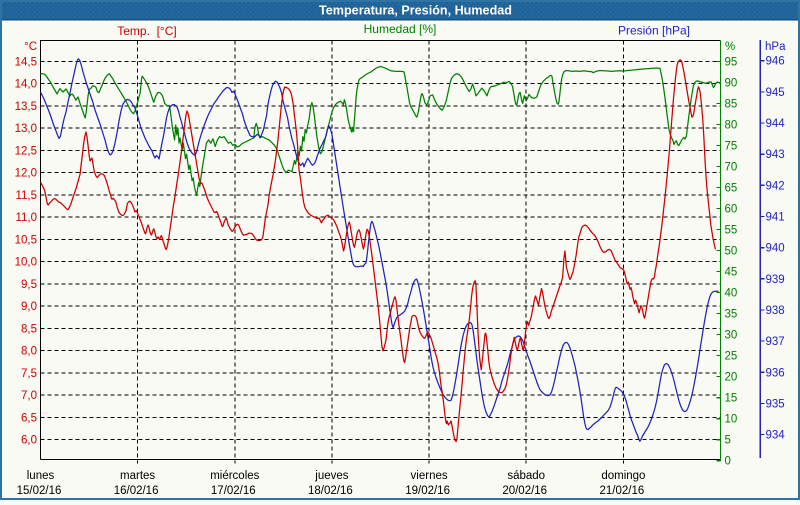  I want to click on svg-text: 935, so click(775, 405).